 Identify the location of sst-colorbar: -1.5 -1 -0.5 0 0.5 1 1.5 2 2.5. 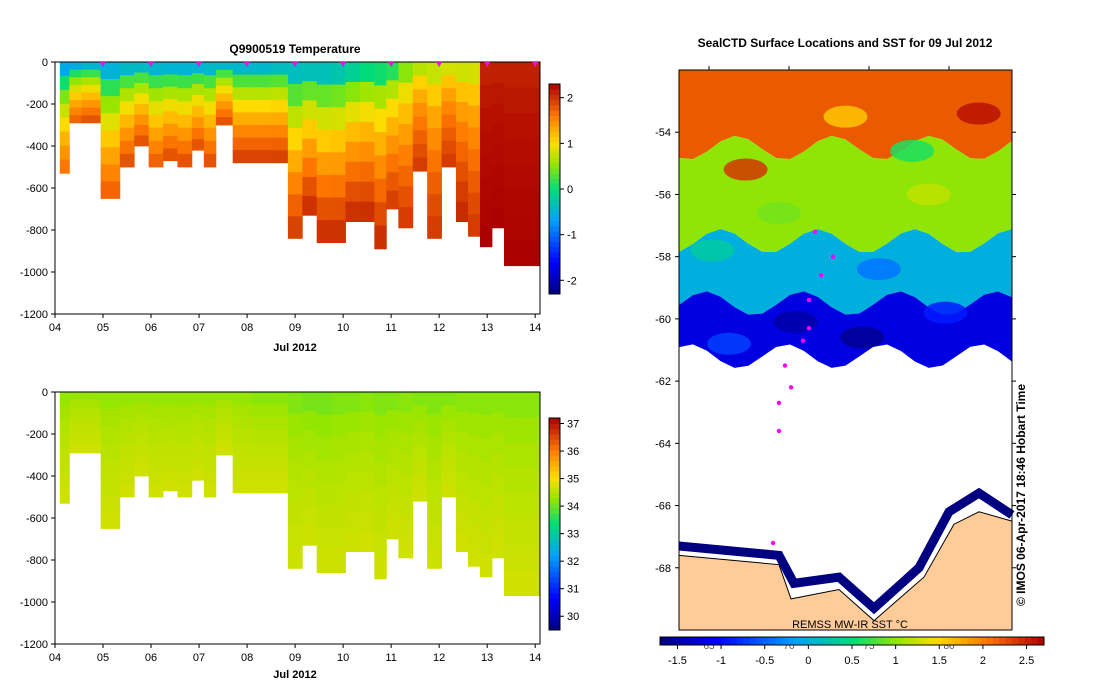
(852, 651).